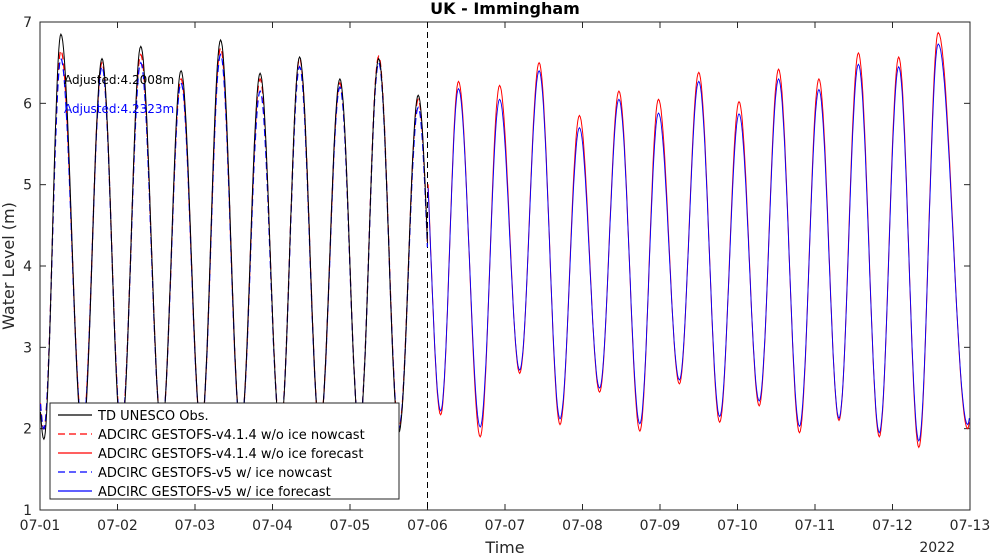  I want to click on x-tick-label-9: 07-10, so click(737, 526).